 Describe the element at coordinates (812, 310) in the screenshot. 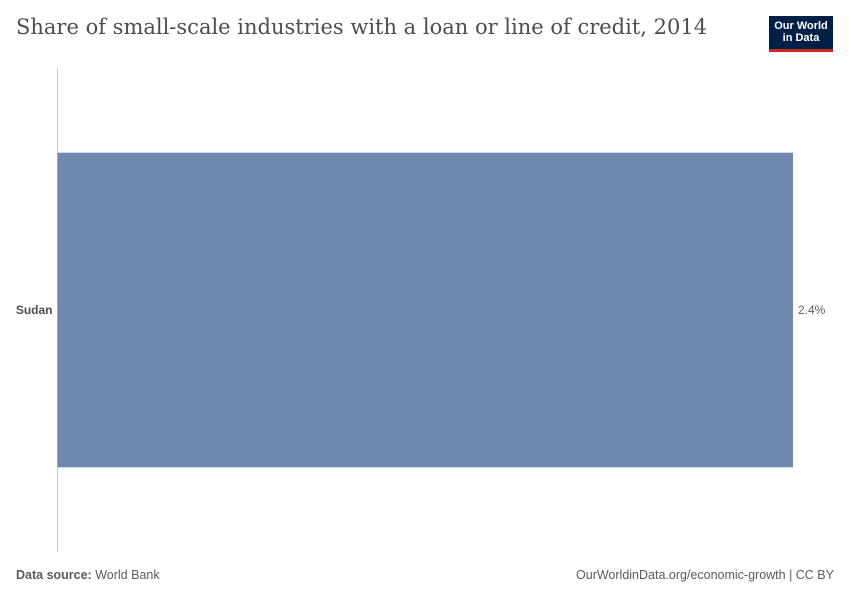

I see `value-label: 2.4%` at that location.